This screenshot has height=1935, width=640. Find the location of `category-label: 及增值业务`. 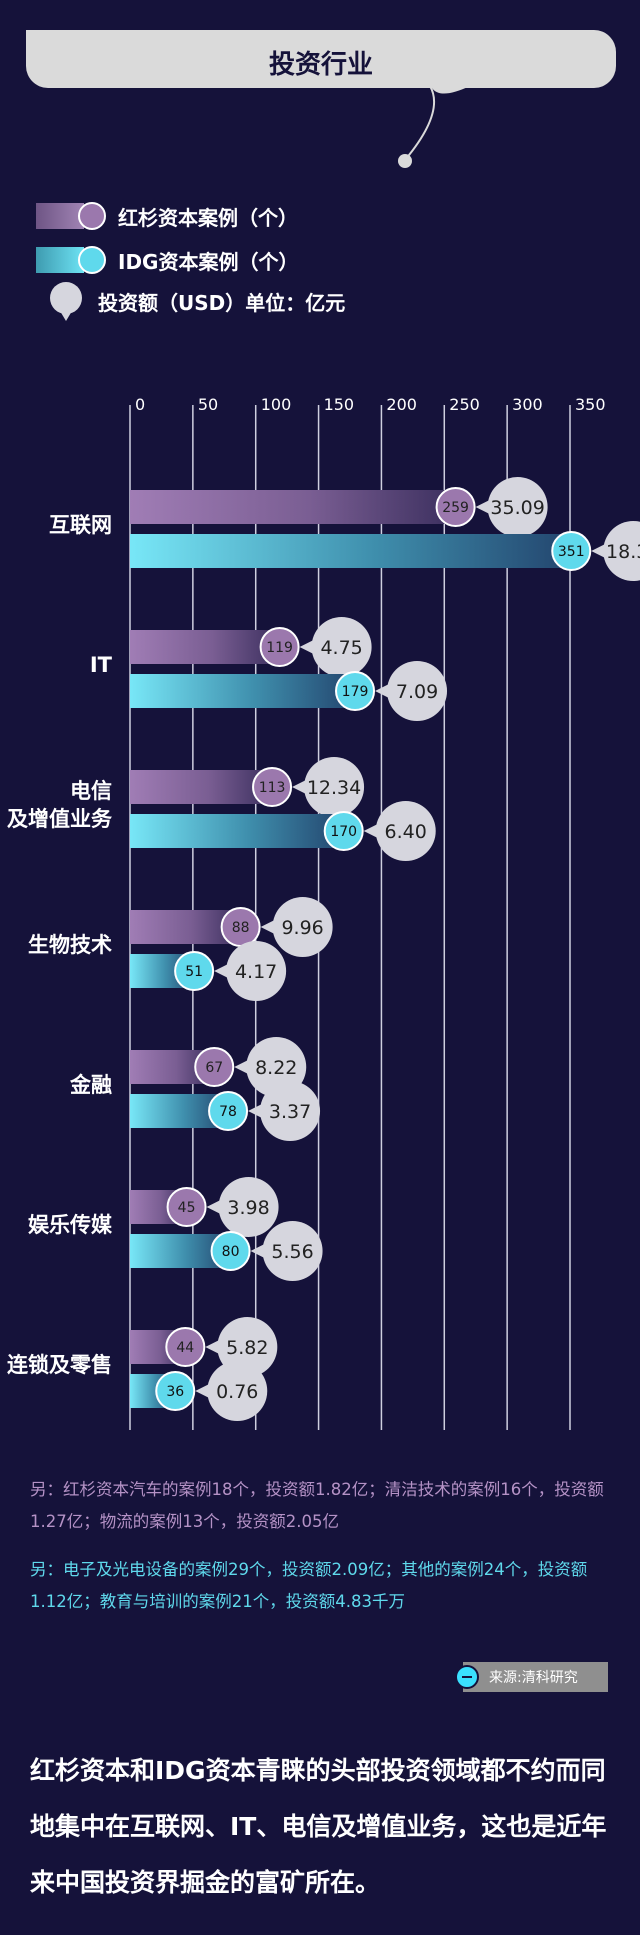

category-label: 及增值业务 is located at coordinates (60, 819).